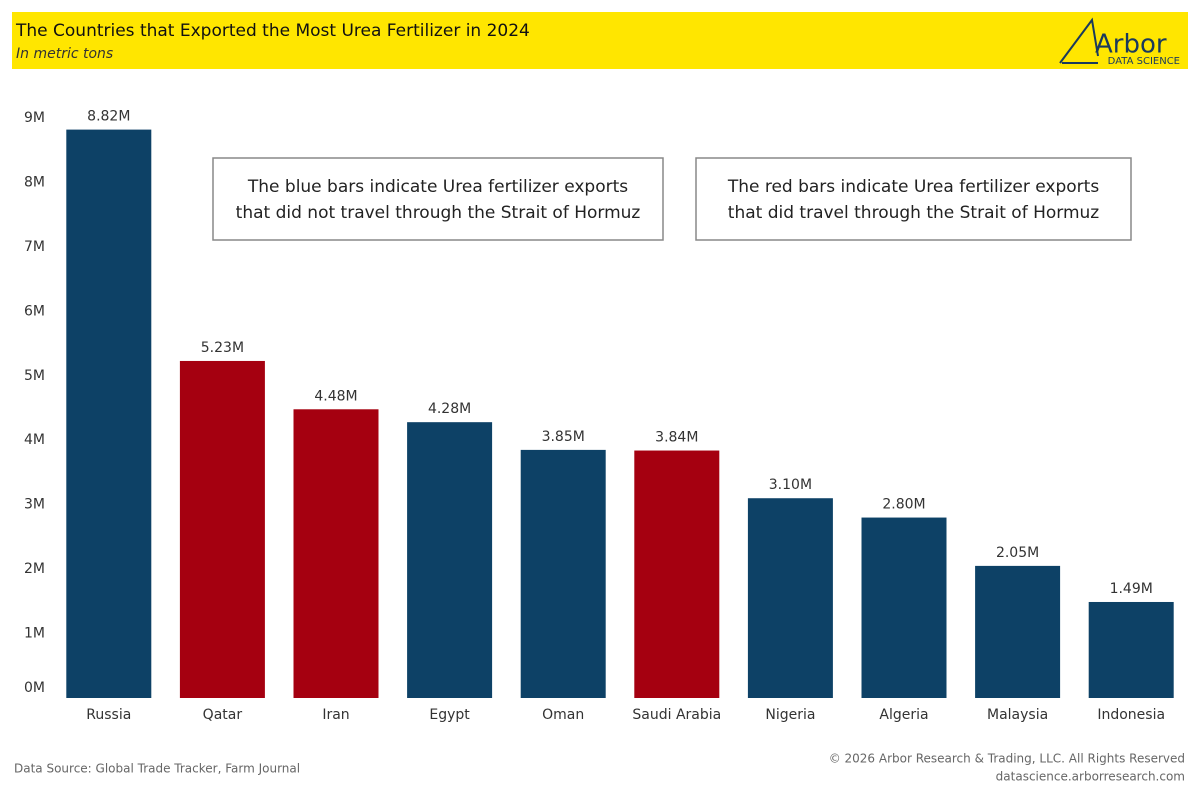 The image size is (1200, 800). I want to click on value-label: 2.80M, so click(903, 505).